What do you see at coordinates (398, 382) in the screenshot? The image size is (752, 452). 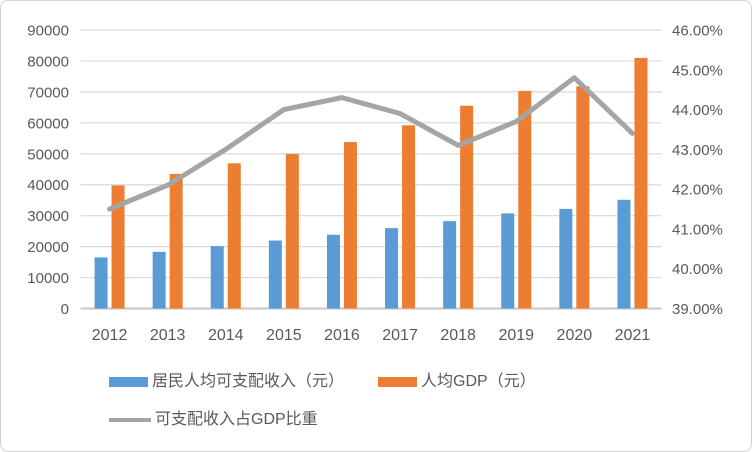 I see `legend-swatch-gdp` at bounding box center [398, 382].